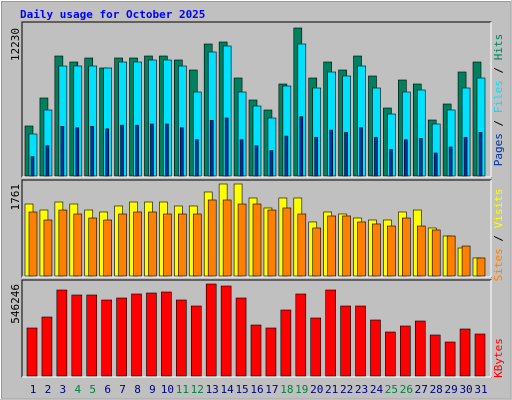 The height and width of the screenshot is (400, 512). I want to click on legend: Sites / Visits, so click(498, 235).